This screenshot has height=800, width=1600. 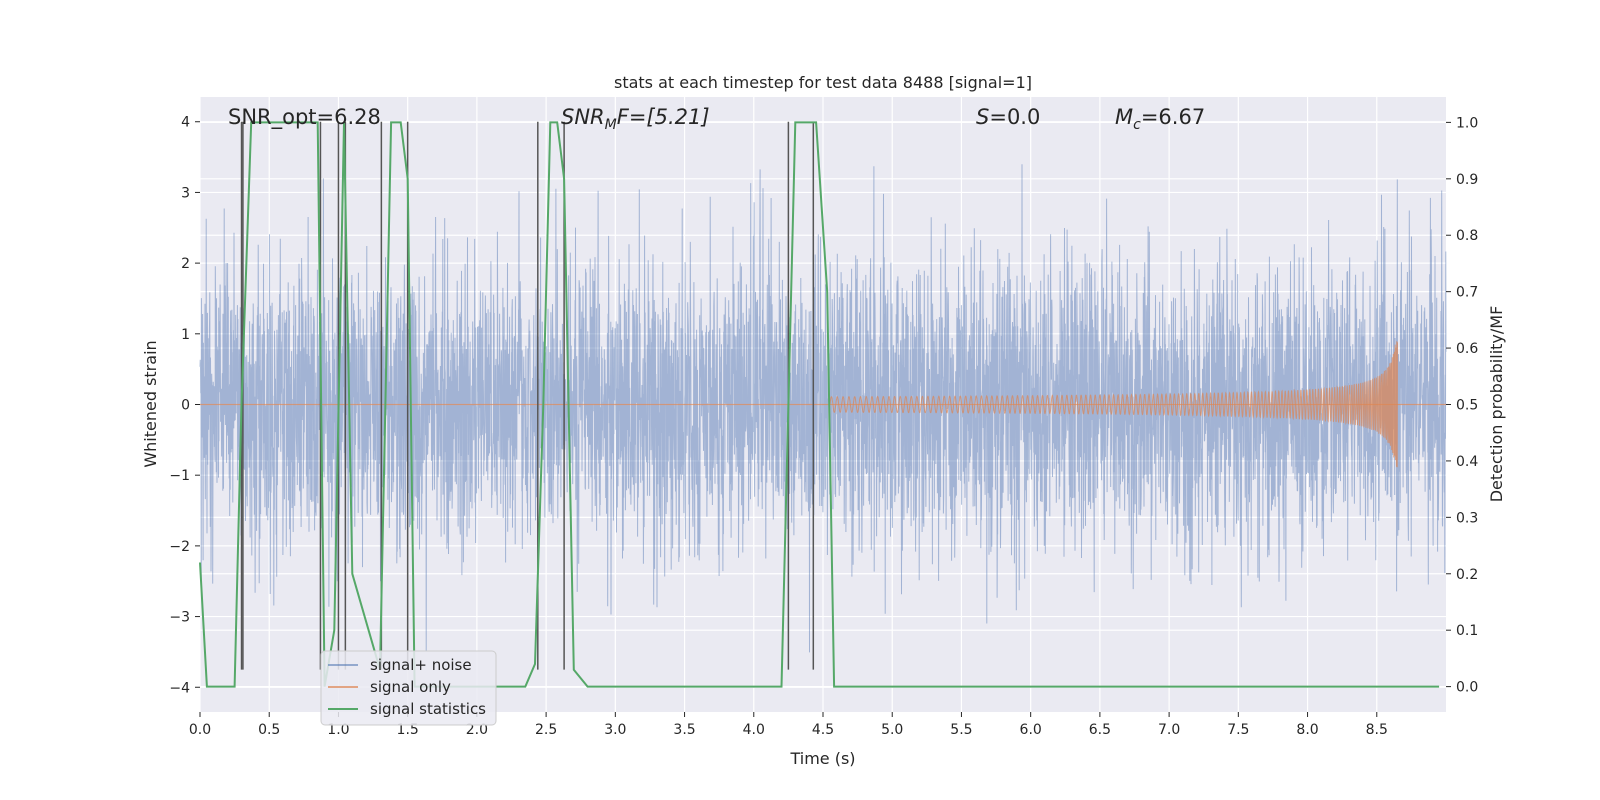 I want to click on x-tick-label-7: 3.5, so click(x=684, y=730).